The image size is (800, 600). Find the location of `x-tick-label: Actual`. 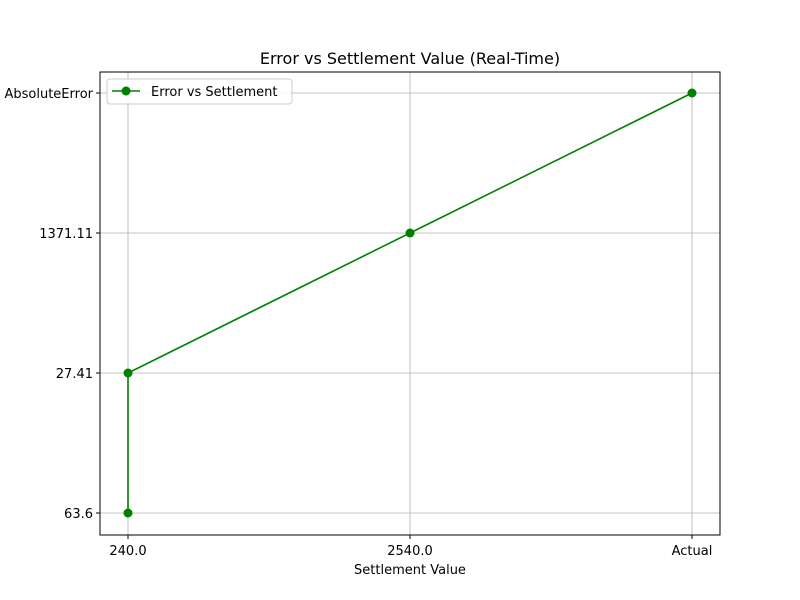

x-tick-label: Actual is located at coordinates (692, 551).